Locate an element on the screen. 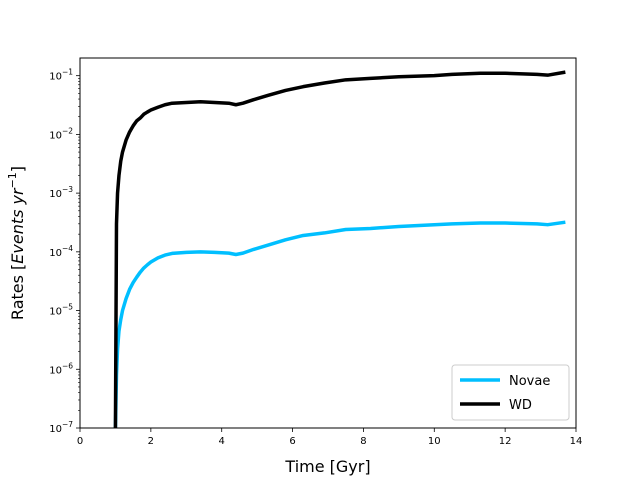 This screenshot has height=480, width=640. legend: Novae WD is located at coordinates (510, 392).